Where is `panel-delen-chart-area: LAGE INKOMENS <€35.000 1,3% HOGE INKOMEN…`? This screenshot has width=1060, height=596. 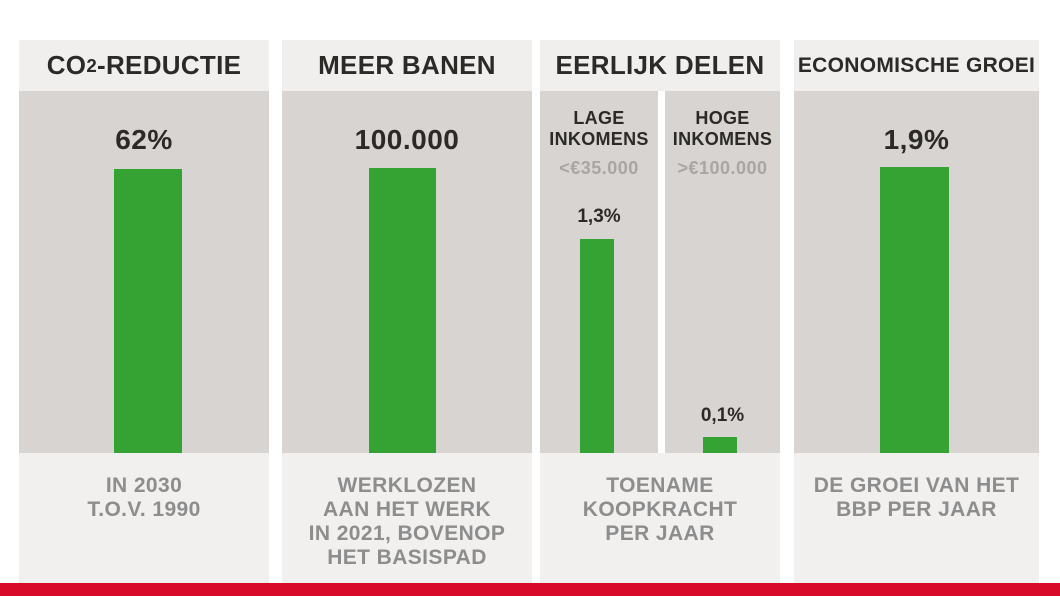
panel-delen-chart-area: LAGE INKOMENS <€35.000 1,3% HOGE INKOMEN… is located at coordinates (660, 272).